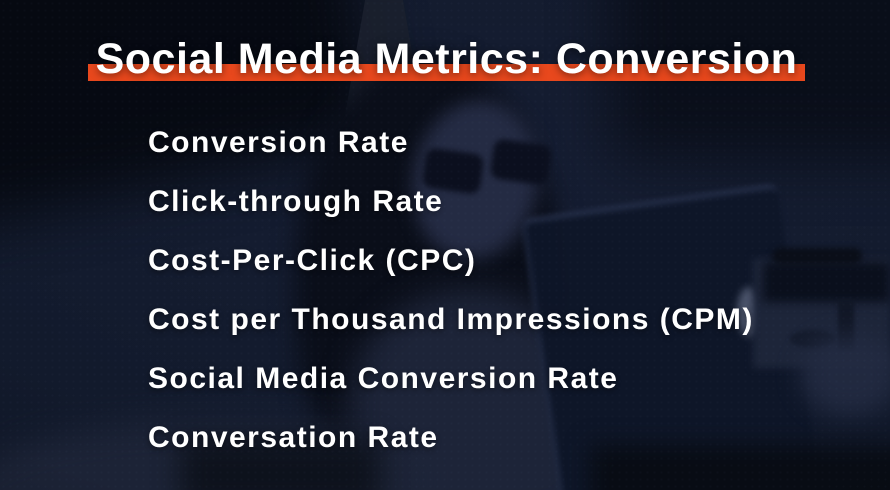  What do you see at coordinates (821, 313) in the screenshot?
I see `background-shelf` at bounding box center [821, 313].